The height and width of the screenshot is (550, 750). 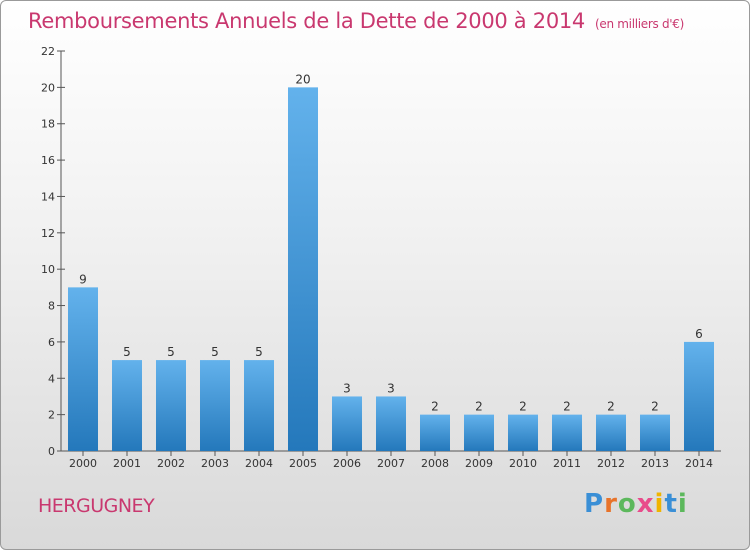 What do you see at coordinates (303, 269) in the screenshot?
I see `bar-2005` at bounding box center [303, 269].